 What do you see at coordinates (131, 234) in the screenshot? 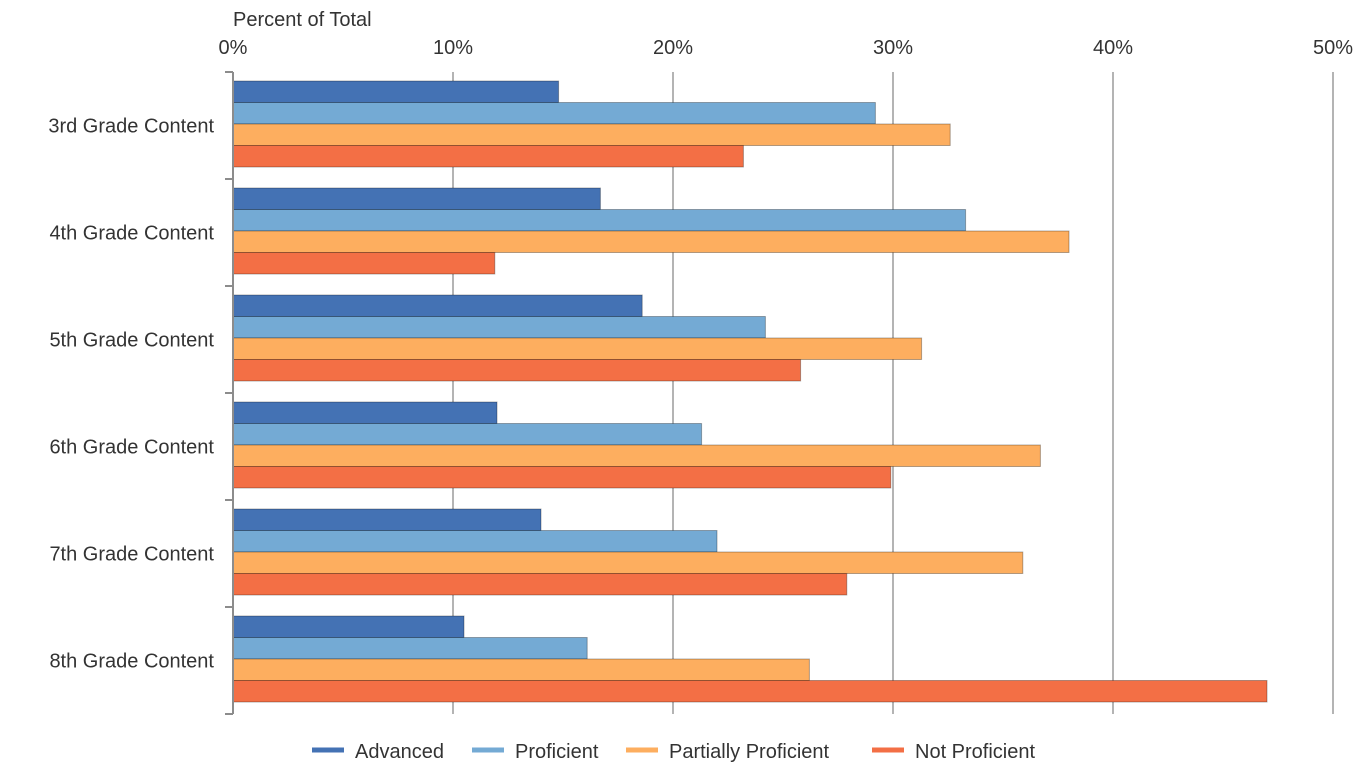
I see `y-tick-label: 4th Grade Content` at bounding box center [131, 234].